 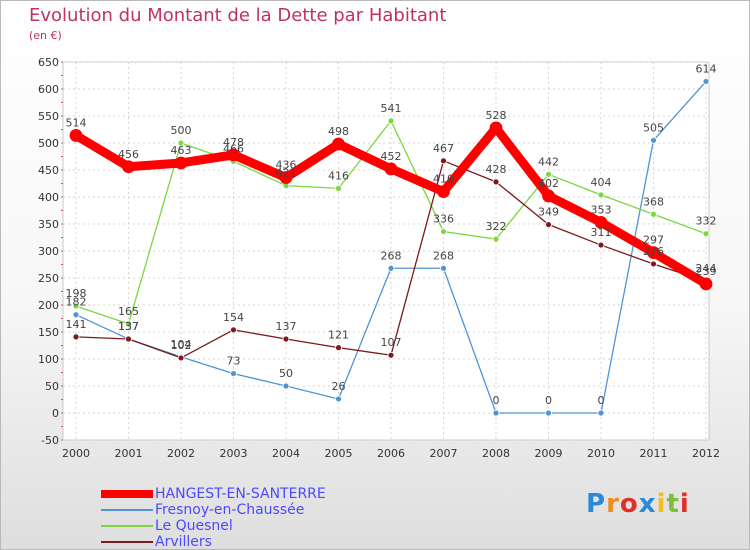 What do you see at coordinates (181, 130) in the screenshot?
I see `data-label-quesnel: 500` at bounding box center [181, 130].